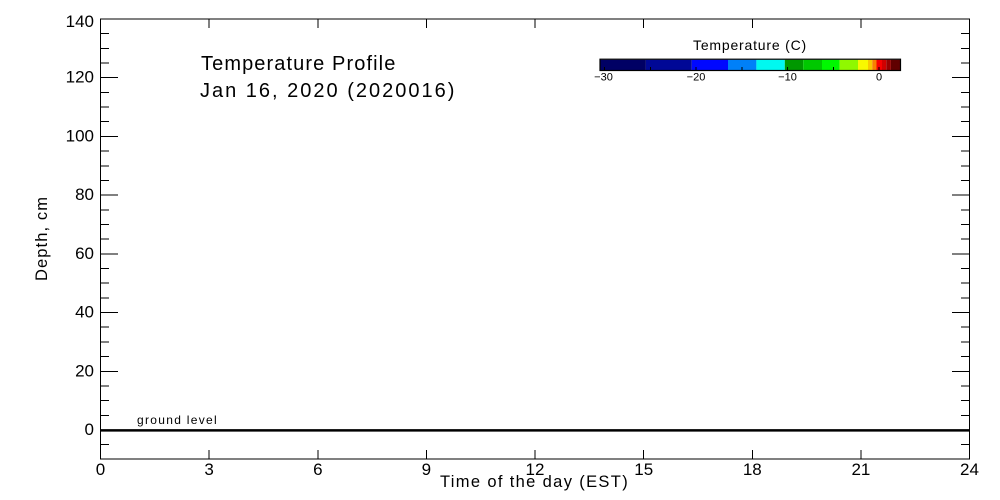 The height and width of the screenshot is (500, 1000). I want to click on svg-text: Depth, cm, so click(42, 238).